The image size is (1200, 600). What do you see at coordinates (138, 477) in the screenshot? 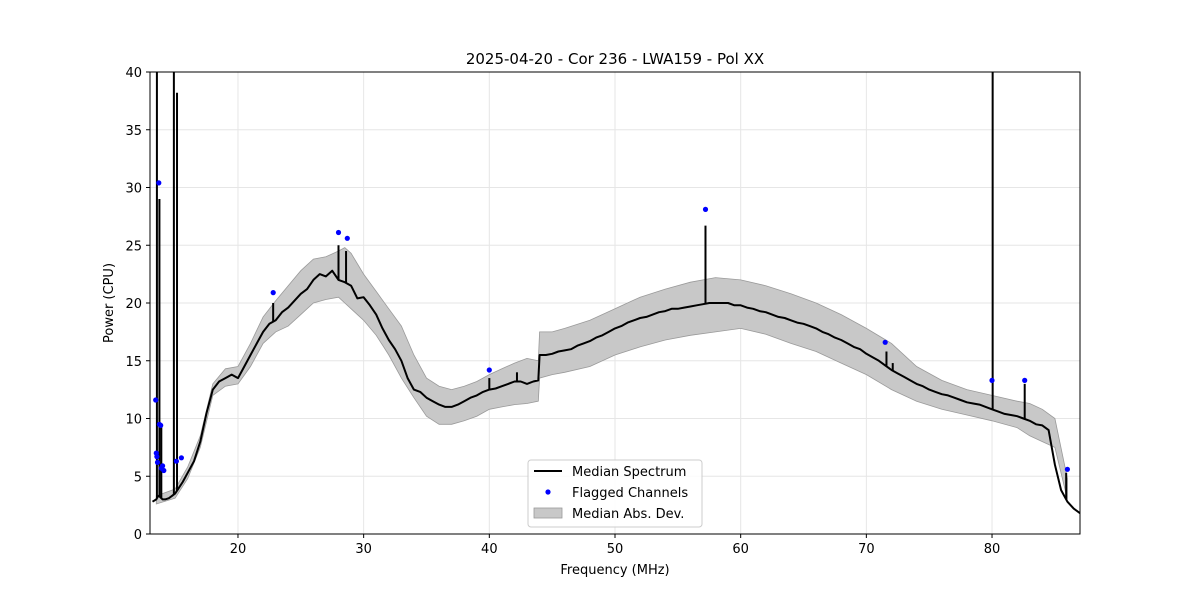
I see `y-tick-label: 5` at bounding box center [138, 477].